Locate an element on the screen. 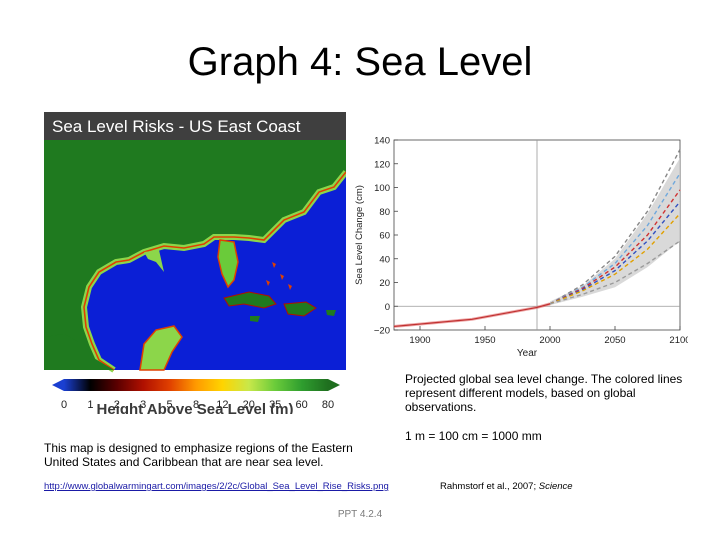  map-bahamas is located at coordinates (279, 276).